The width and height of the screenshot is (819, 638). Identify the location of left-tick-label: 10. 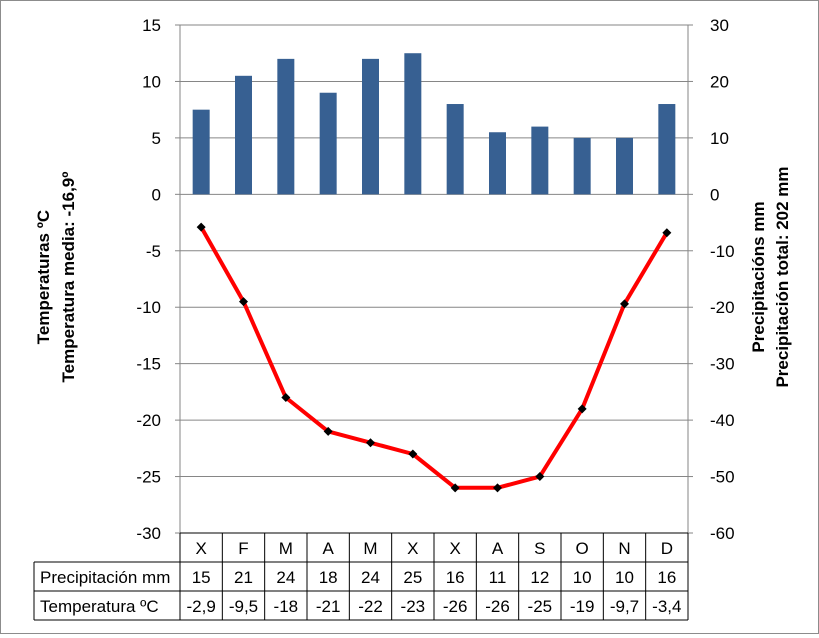
(151, 81).